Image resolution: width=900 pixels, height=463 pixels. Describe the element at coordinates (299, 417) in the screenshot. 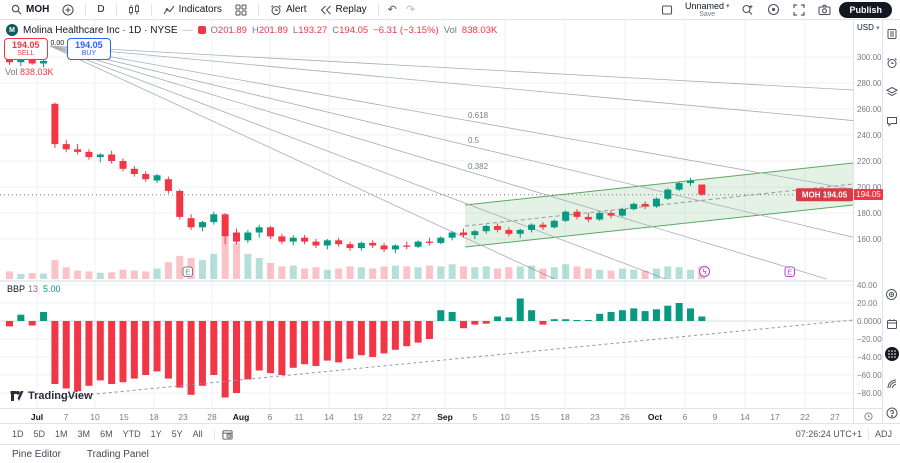

I see `time-axis-label: 11` at that location.